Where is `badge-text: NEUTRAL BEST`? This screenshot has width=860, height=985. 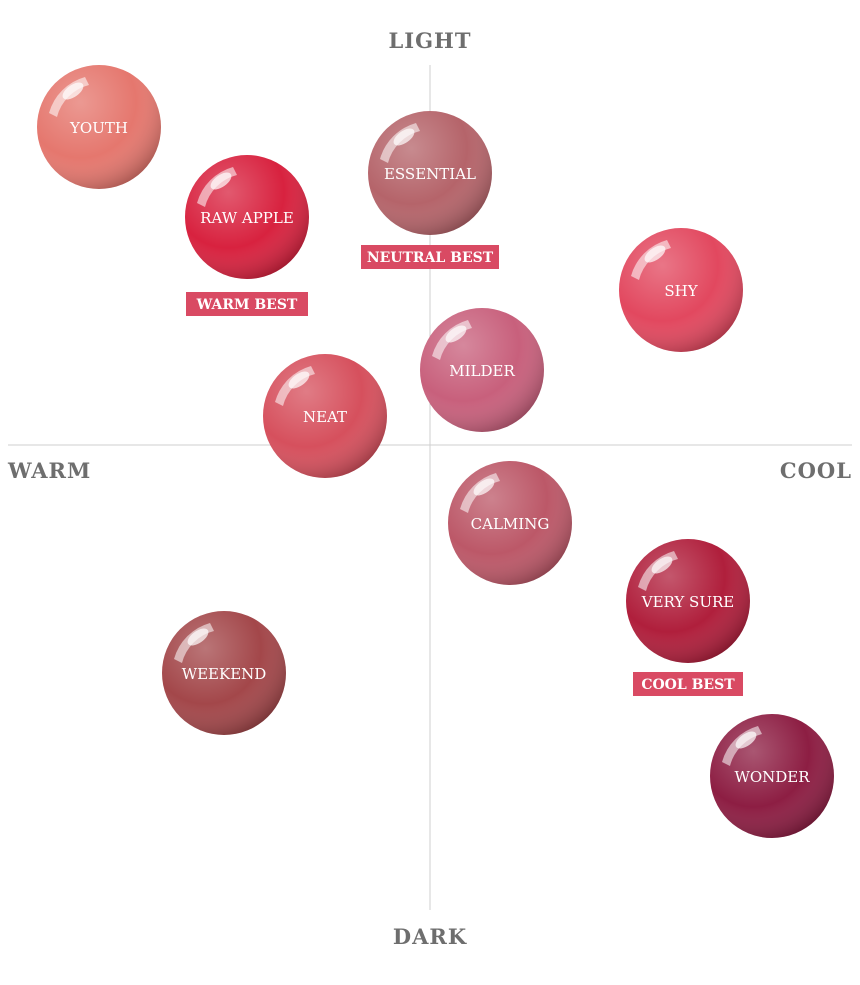
badge-text: NEUTRAL BEST is located at coordinates (430, 258).